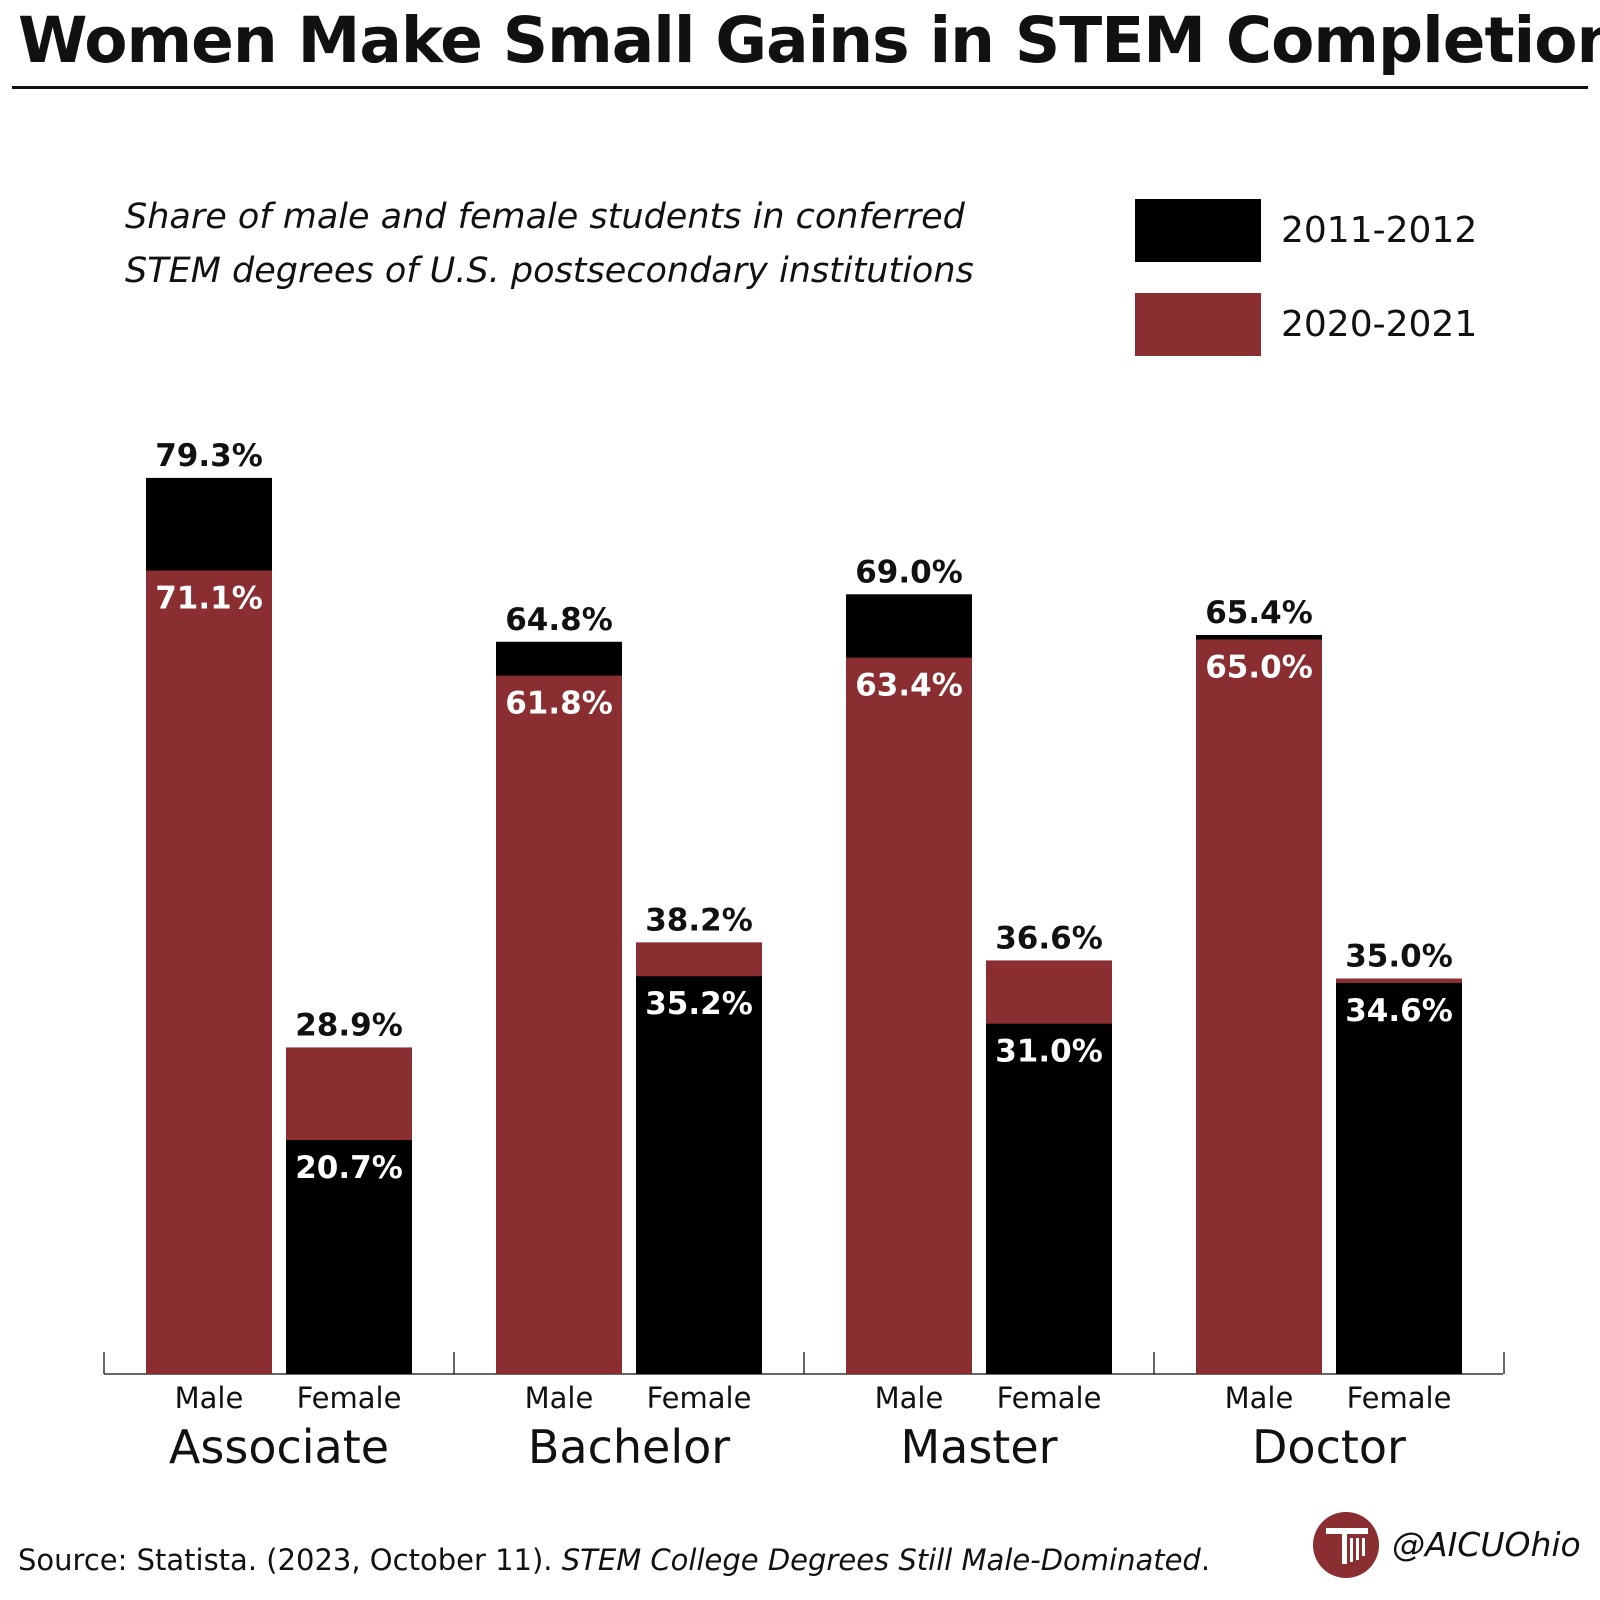 This screenshot has height=1600, width=1600. Describe the element at coordinates (1259, 668) in the screenshot. I see `value-label-doctor-male-inner: 65.0%` at that location.